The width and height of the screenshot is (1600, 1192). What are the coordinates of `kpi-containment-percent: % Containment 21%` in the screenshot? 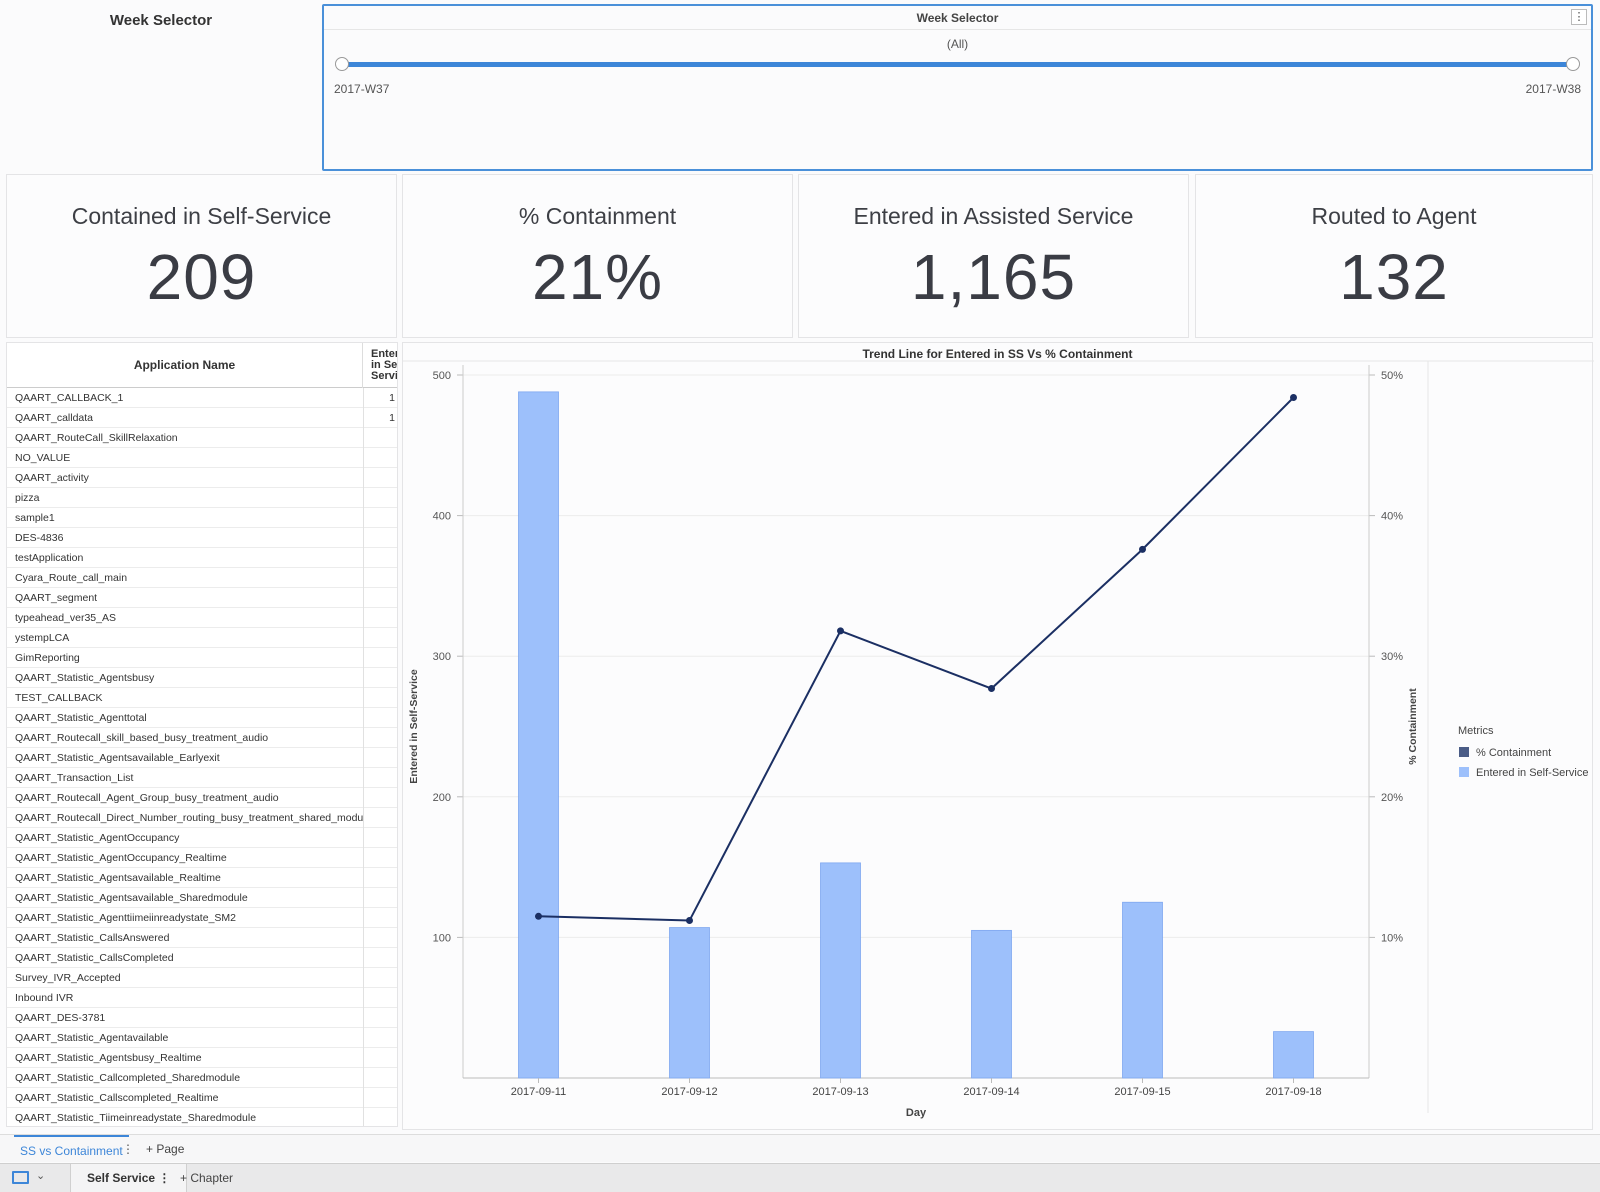 It's located at (597, 256).